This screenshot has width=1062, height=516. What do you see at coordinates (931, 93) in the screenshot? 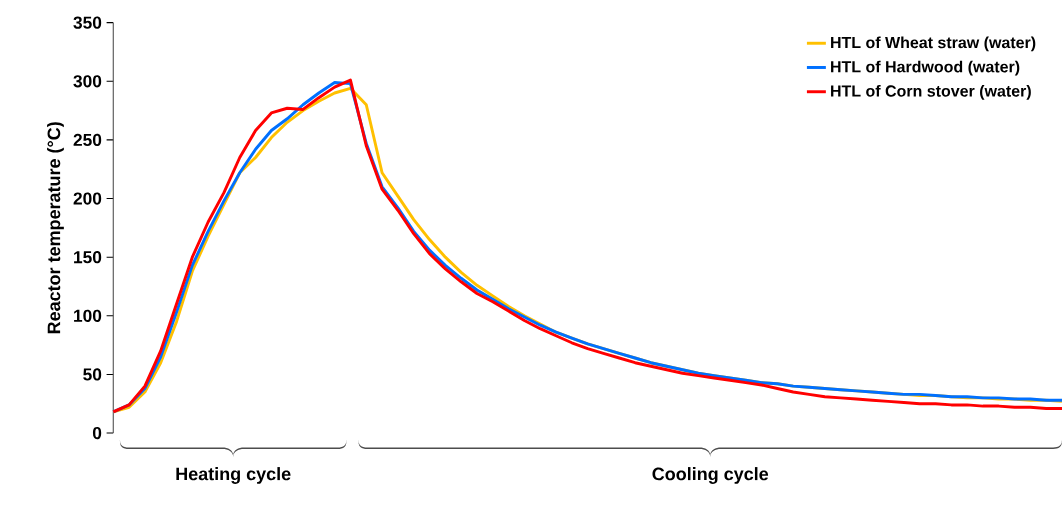
I see `legend-label: HTL of Corn stover (water)` at bounding box center [931, 93].